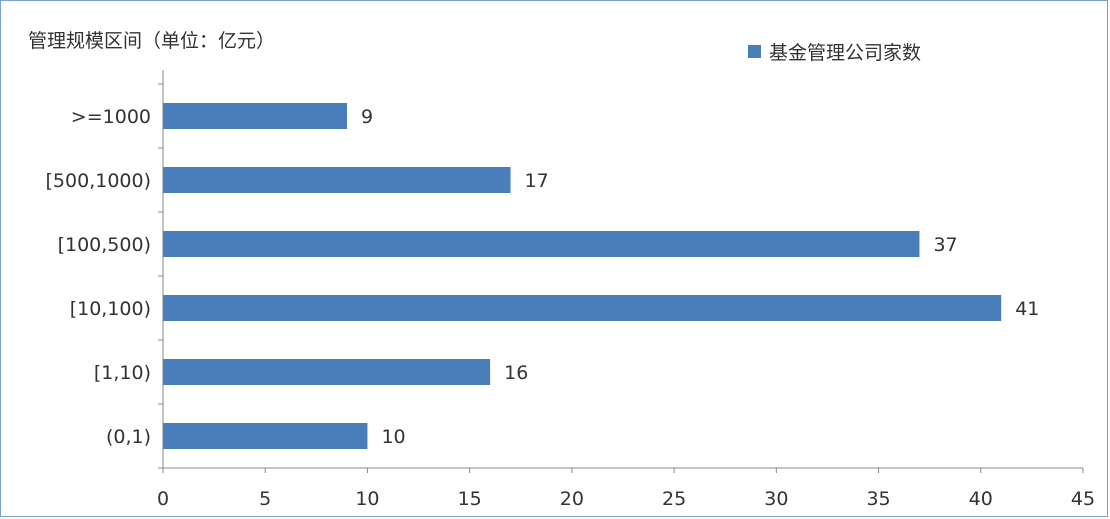 This screenshot has width=1110, height=519. I want to click on data-label: 41, so click(1027, 309).